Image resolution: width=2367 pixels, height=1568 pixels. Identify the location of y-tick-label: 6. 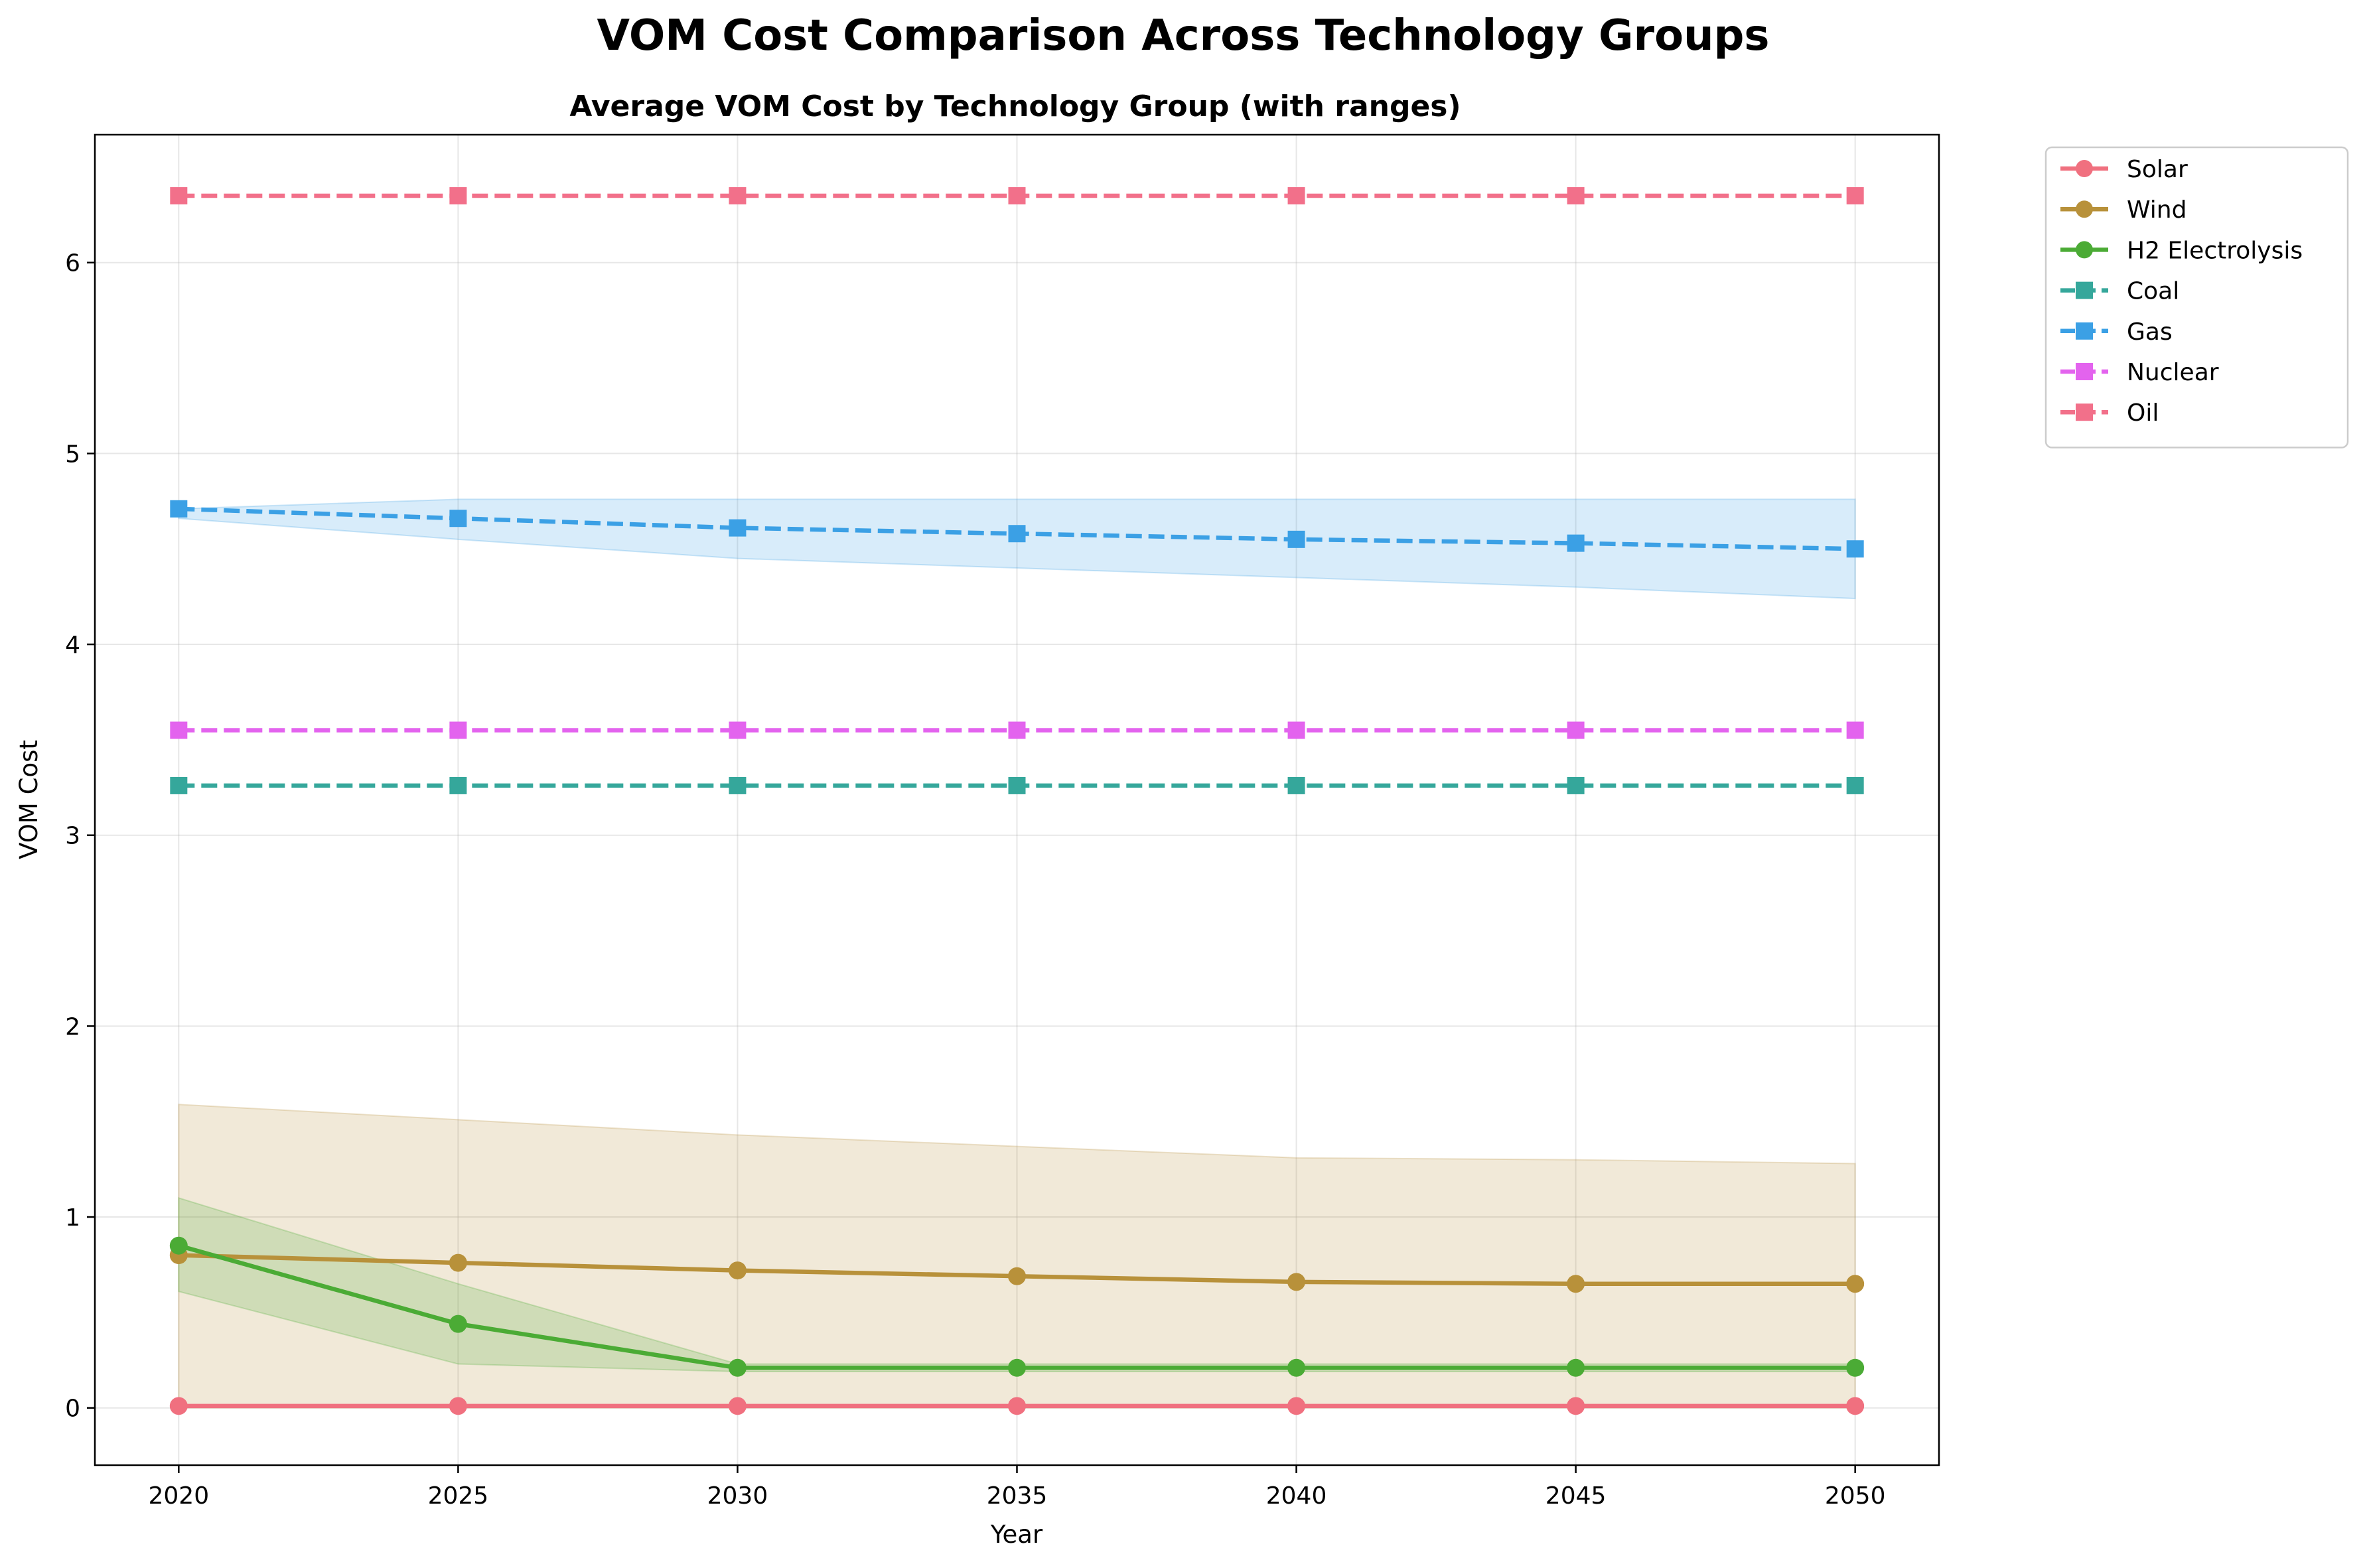
(73, 263).